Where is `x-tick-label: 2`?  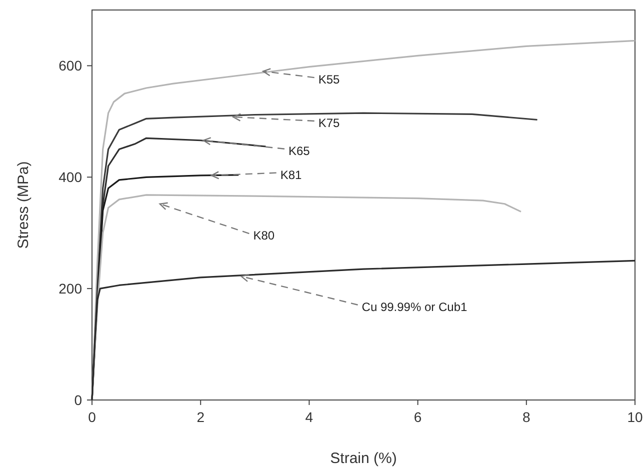 x-tick-label: 2 is located at coordinates (200, 417).